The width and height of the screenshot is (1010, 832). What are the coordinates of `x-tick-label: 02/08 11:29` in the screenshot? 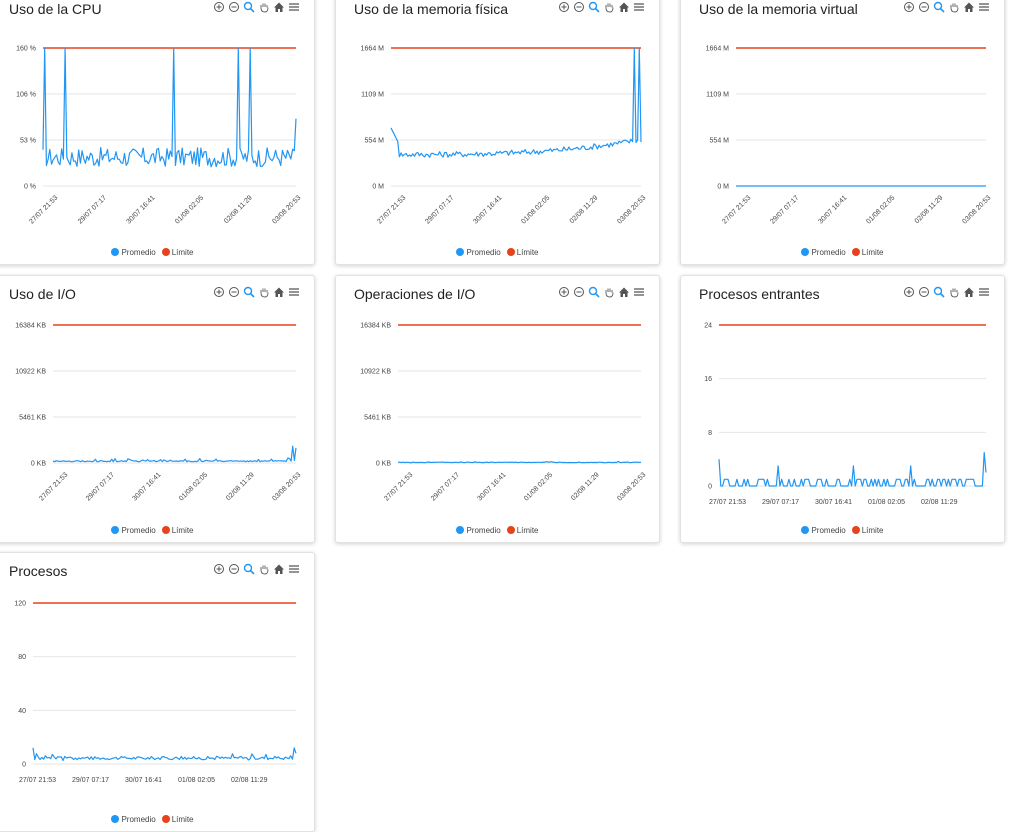 It's located at (929, 209).